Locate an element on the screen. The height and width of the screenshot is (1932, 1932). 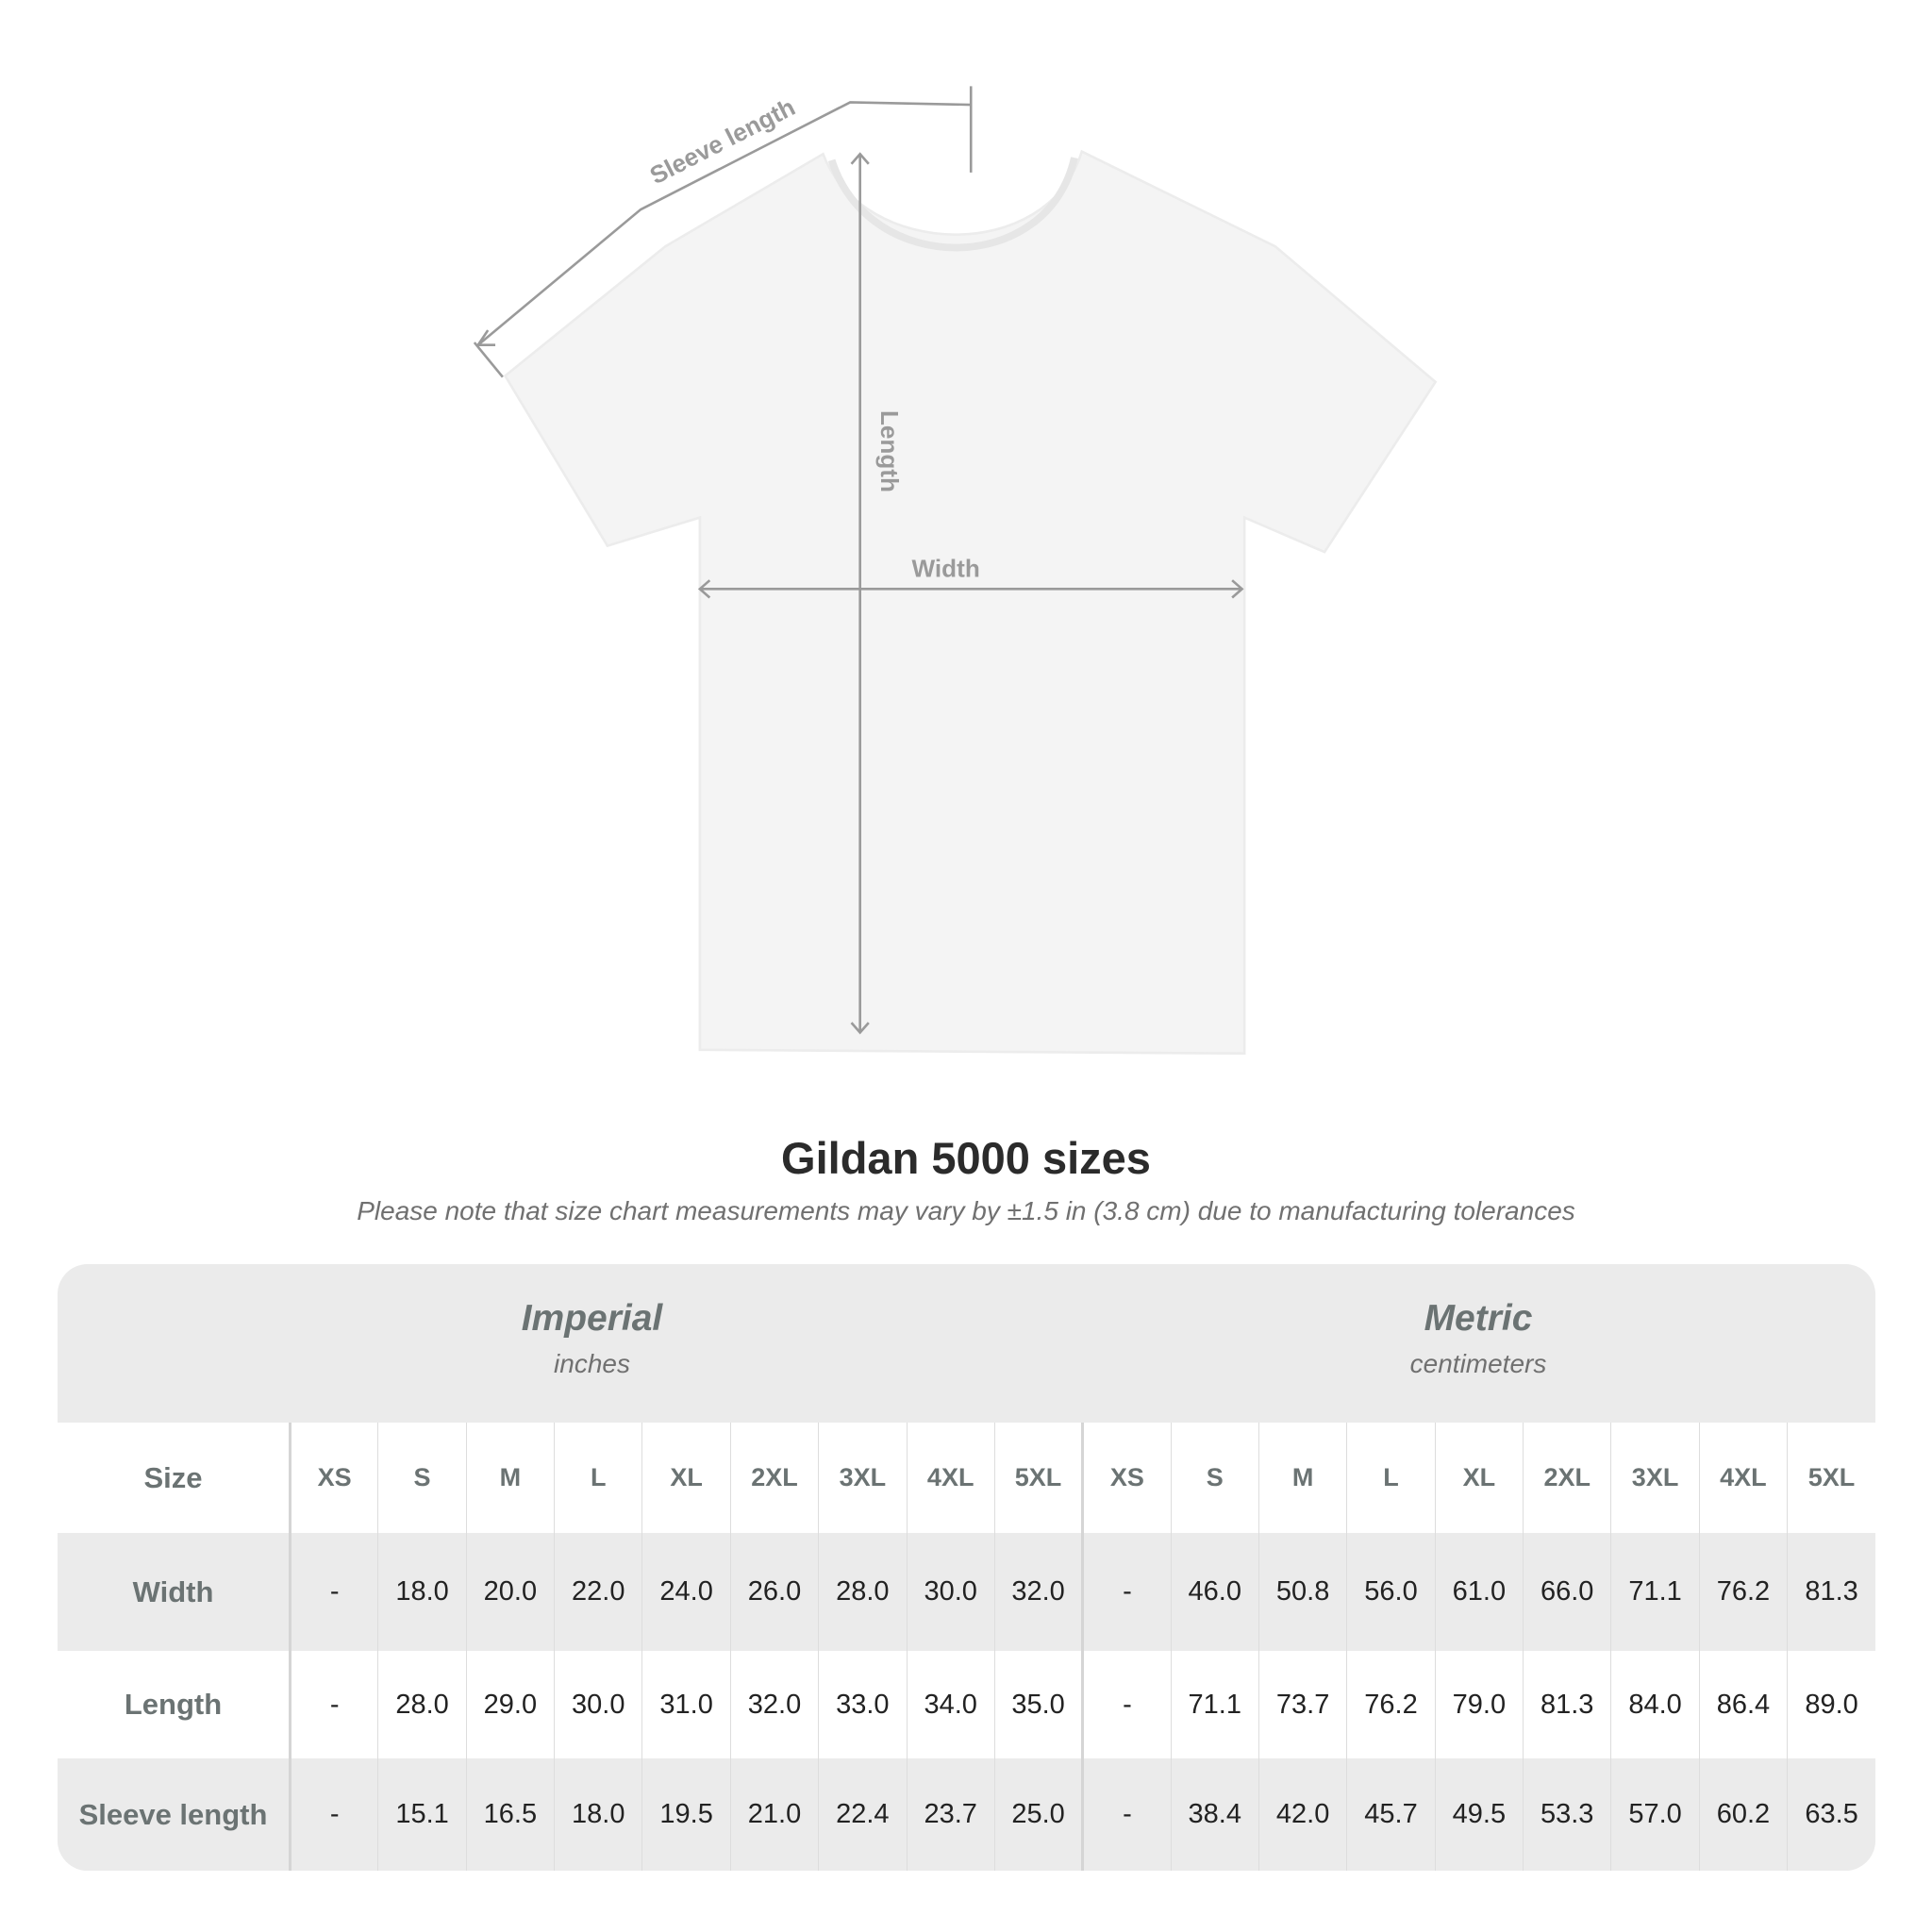
metric-value-cell: 46.0 is located at coordinates (1214, 1592).